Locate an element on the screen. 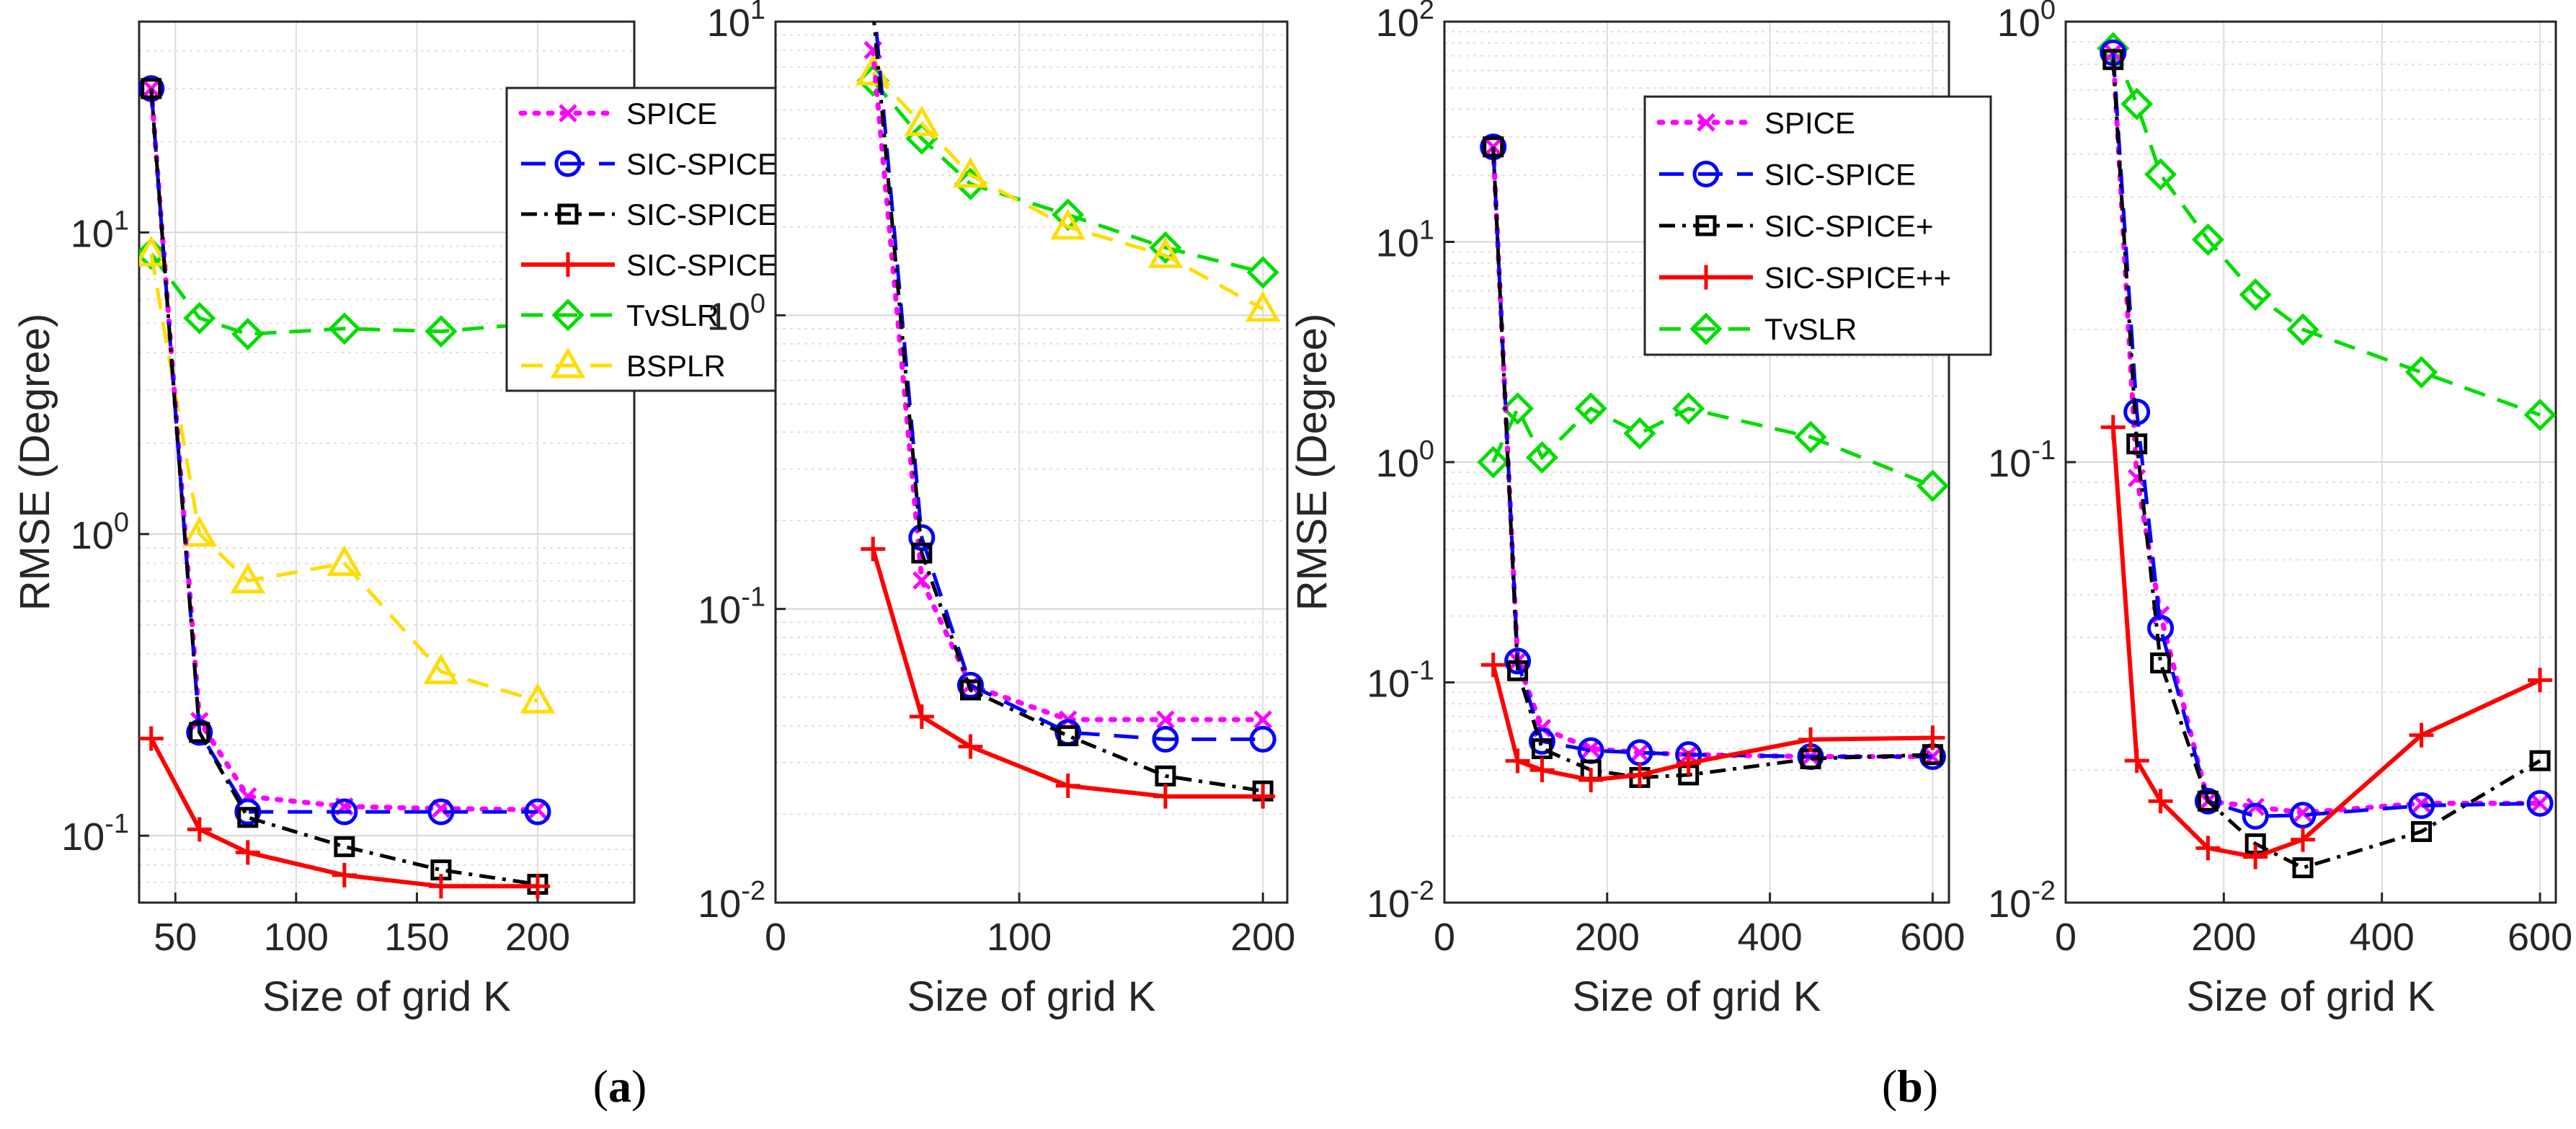  x-tick-label: 400 is located at coordinates (1771, 938).